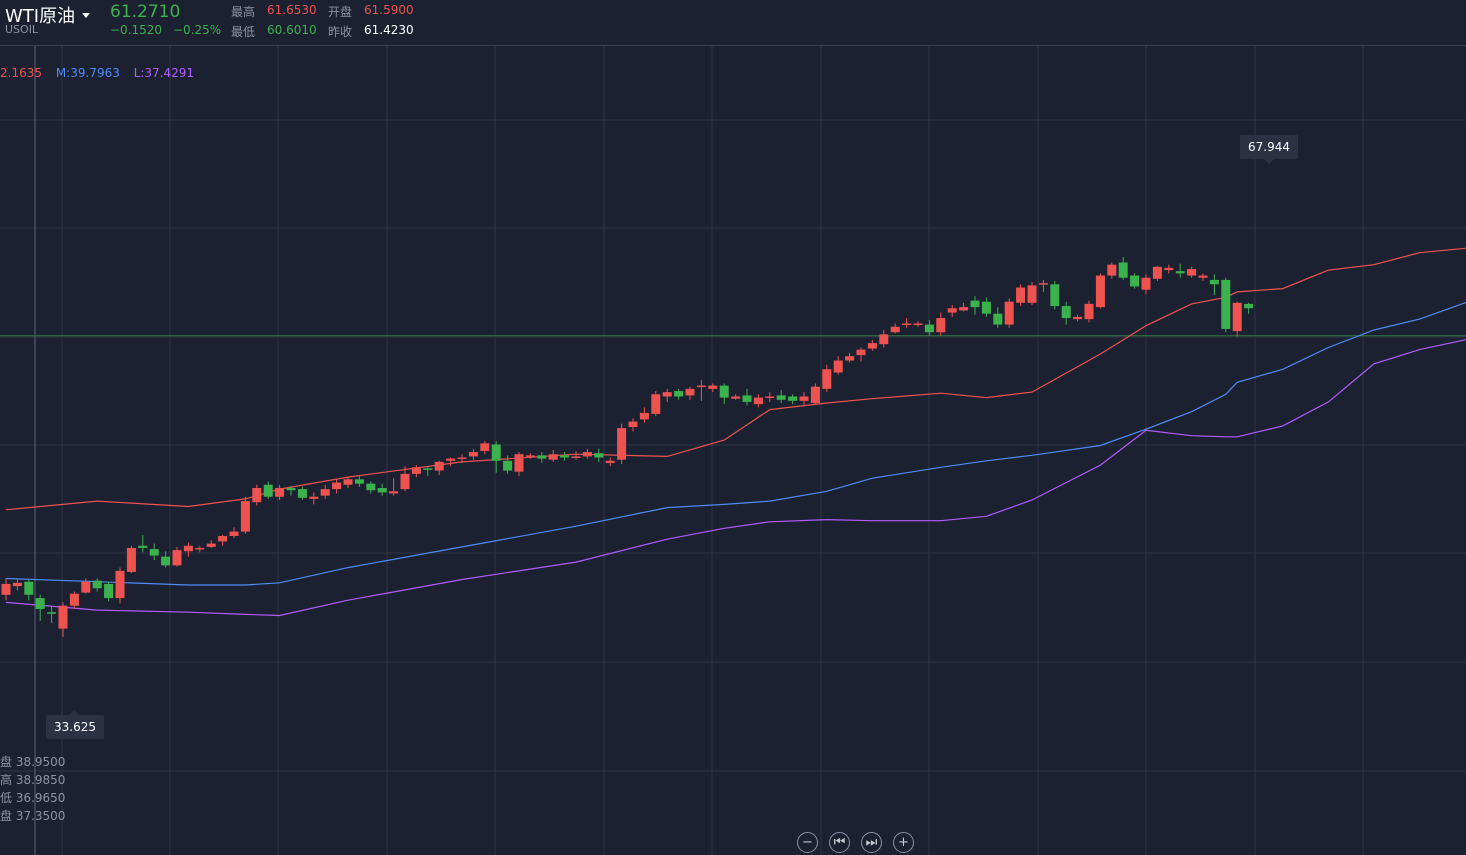 Image resolution: width=1466 pixels, height=855 pixels. Describe the element at coordinates (145, 12) in the screenshot. I see `last-price: 61.2710` at that location.